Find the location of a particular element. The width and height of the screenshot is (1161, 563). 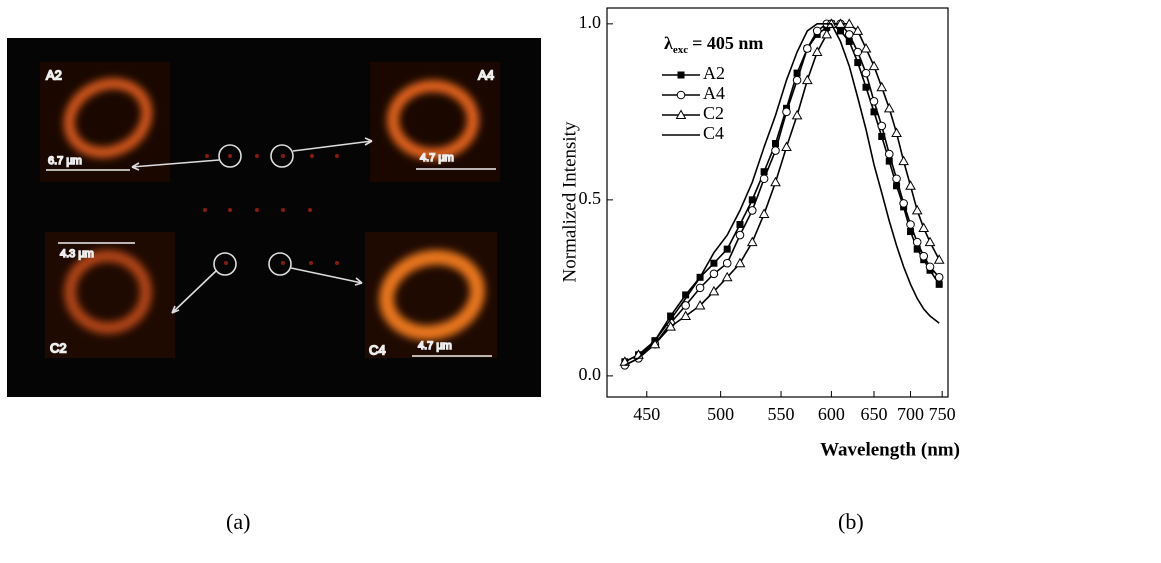

legend-label: C2 is located at coordinates (713, 113).